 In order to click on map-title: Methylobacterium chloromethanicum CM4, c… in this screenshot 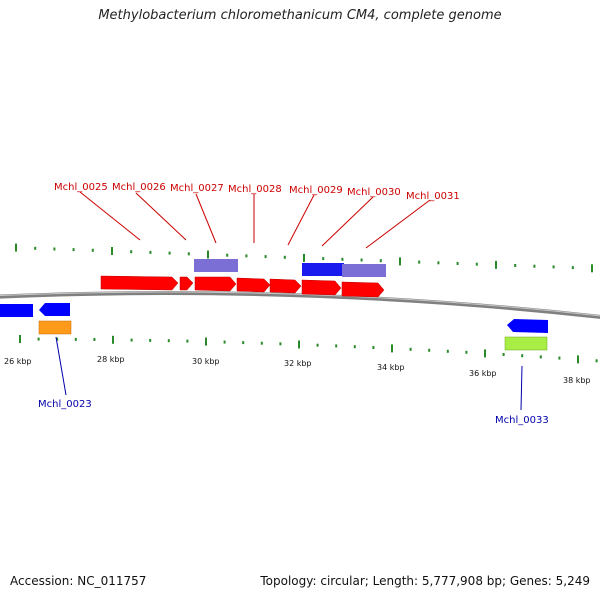, I will do `click(300, 15)`.